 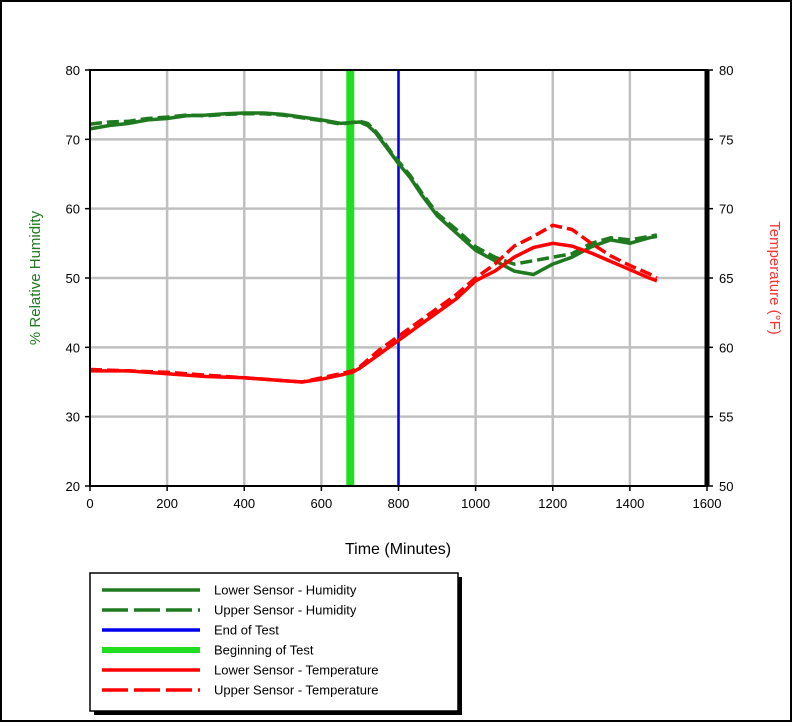 I want to click on legend-label-3: Beginning of Test, so click(x=264, y=650).